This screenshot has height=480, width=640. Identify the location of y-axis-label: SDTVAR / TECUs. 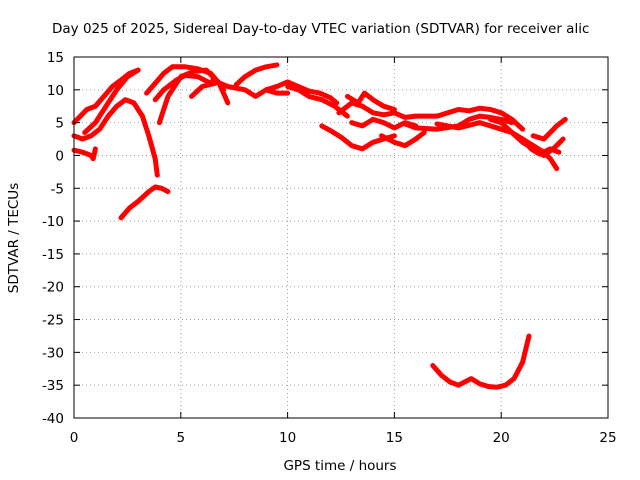
(14, 238).